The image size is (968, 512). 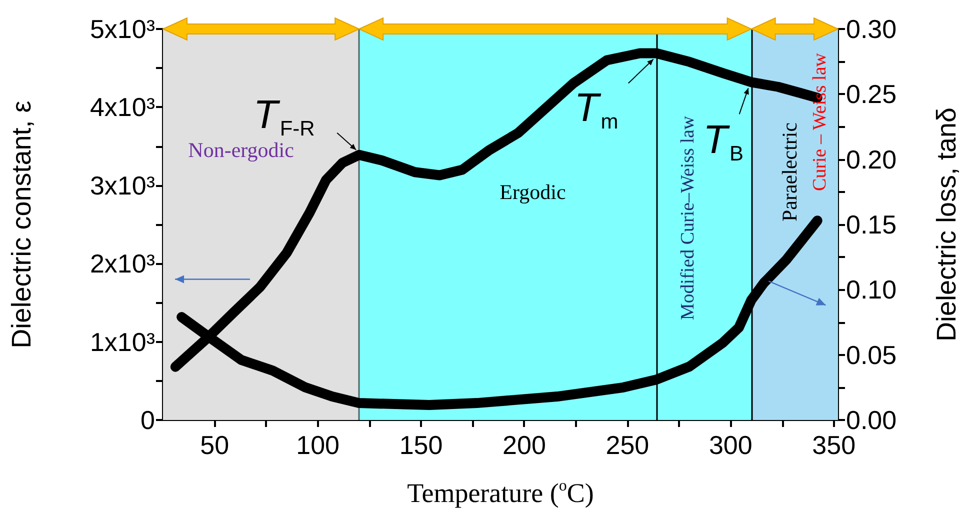 What do you see at coordinates (730, 445) in the screenshot?
I see `x-tick-label: 300` at bounding box center [730, 445].